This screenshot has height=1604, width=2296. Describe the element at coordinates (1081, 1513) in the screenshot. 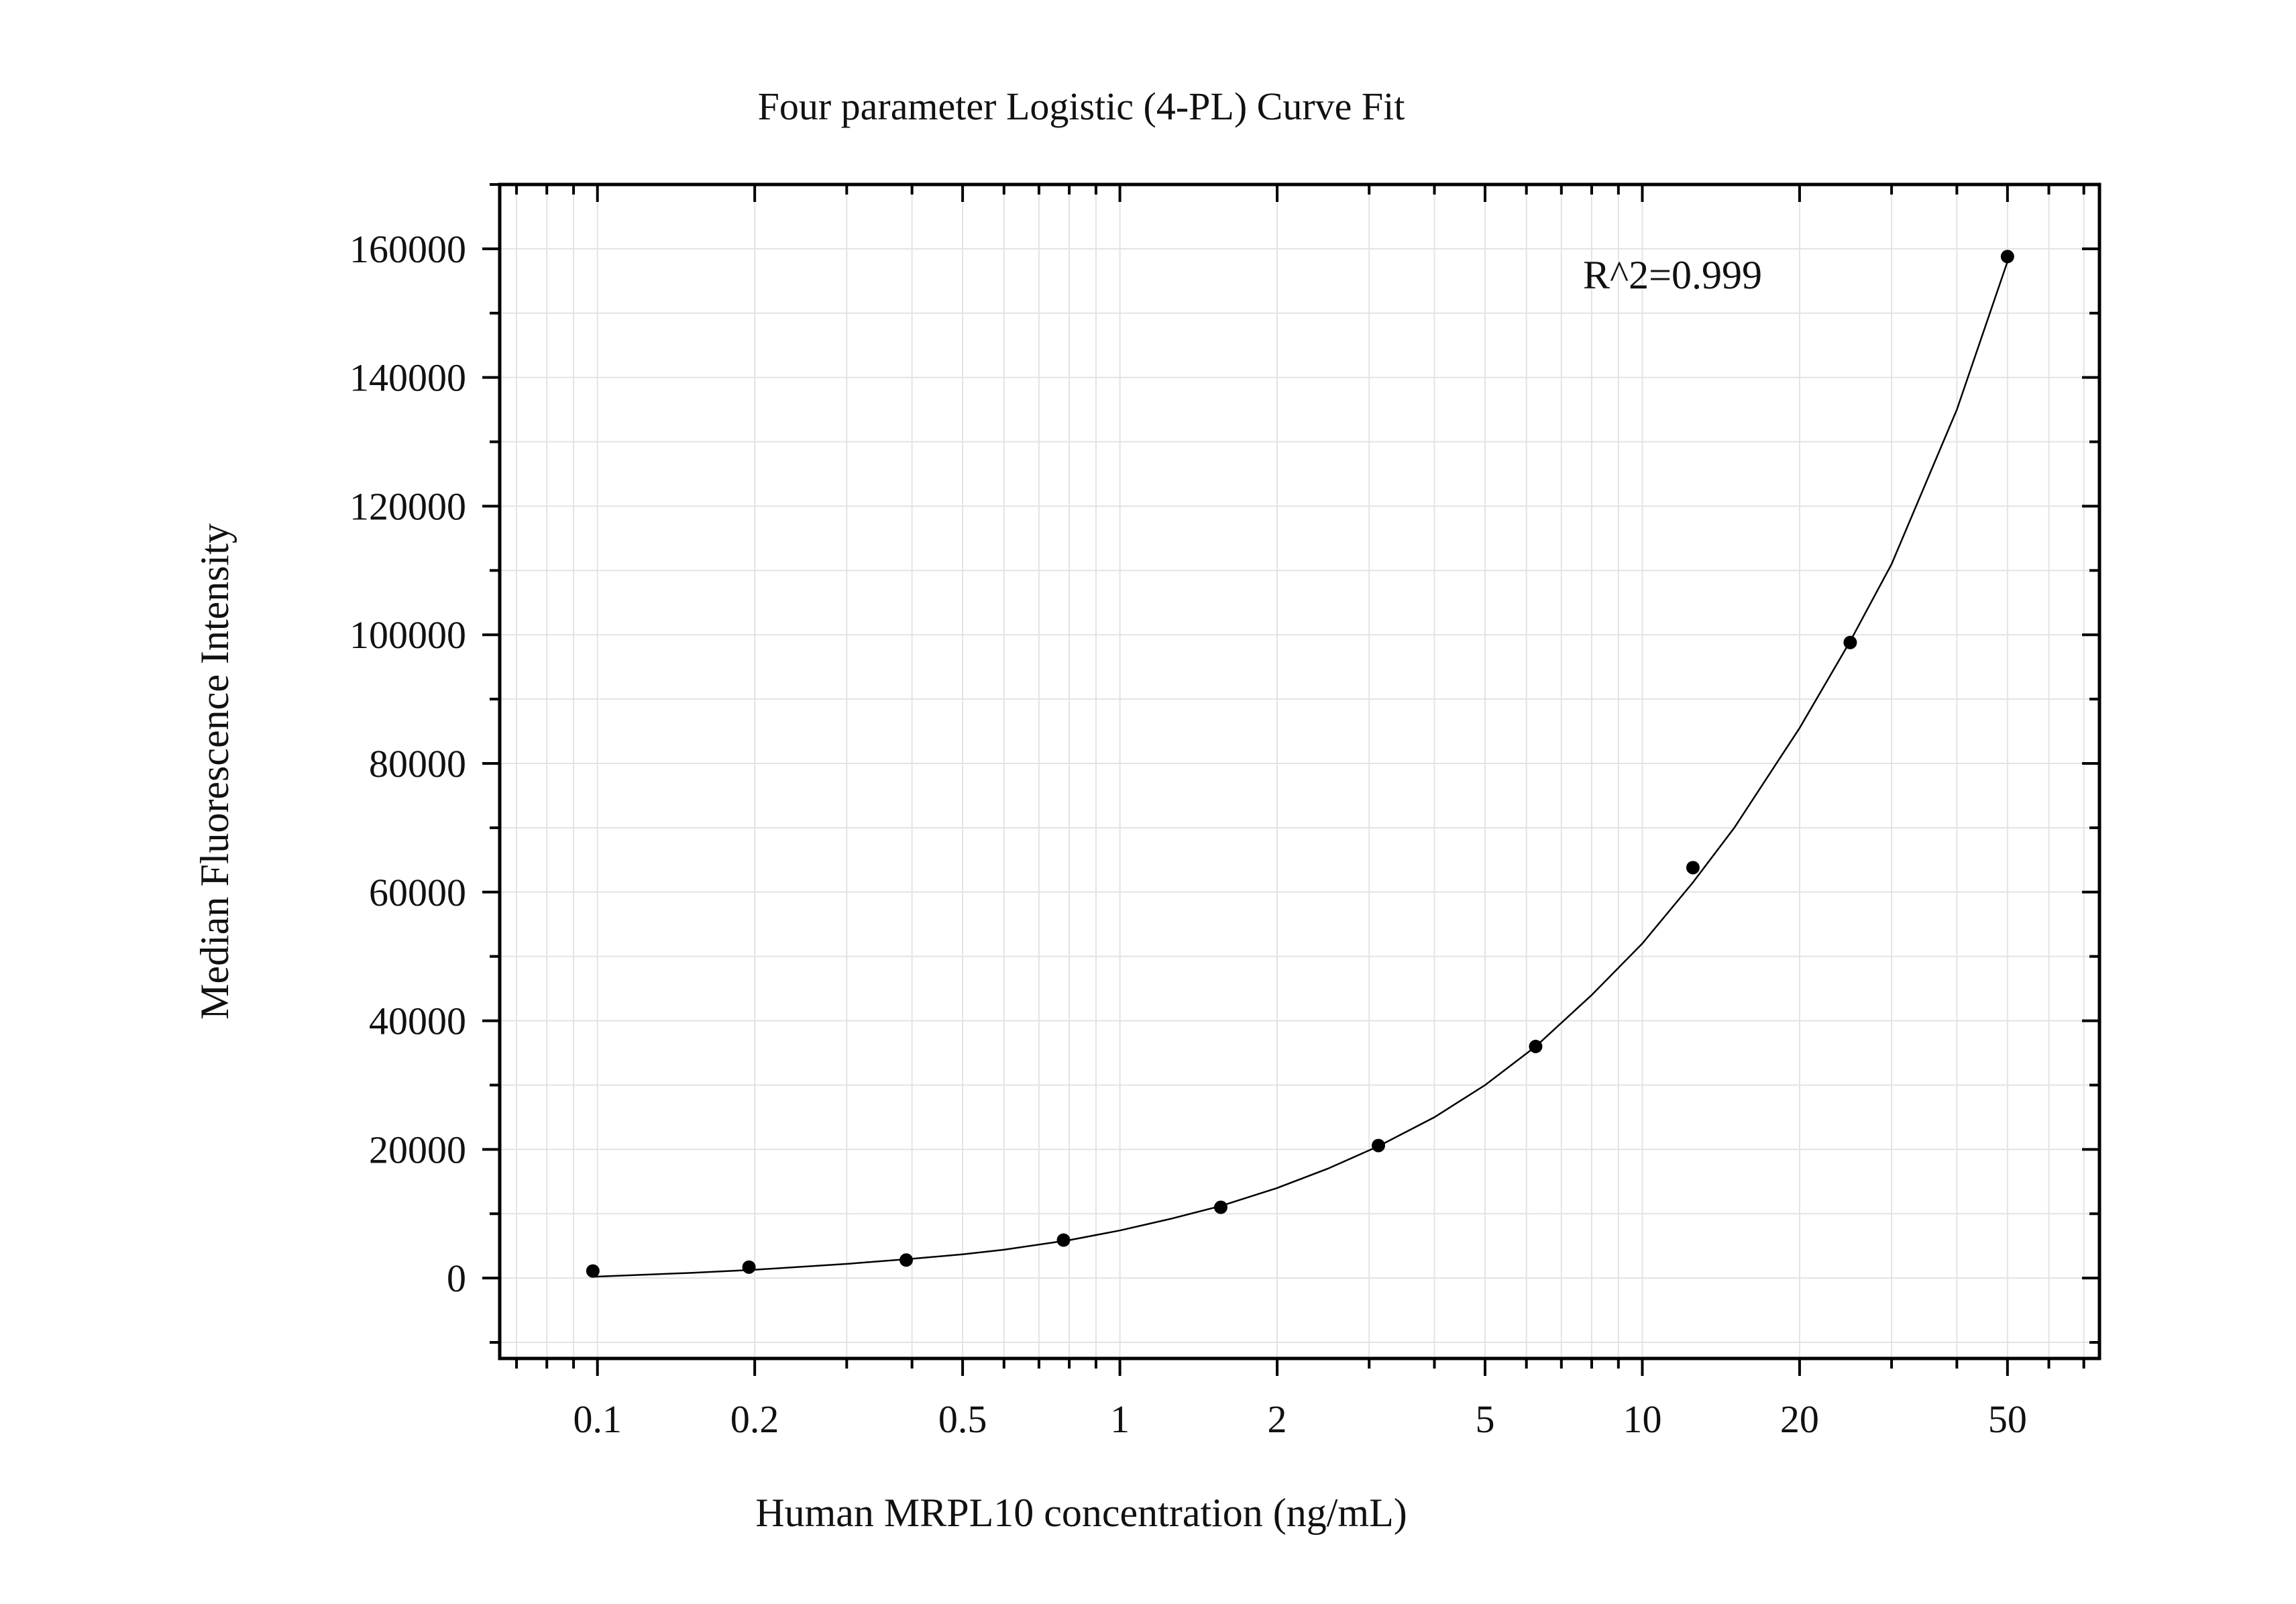

I see `x-axis-label: Human MRPL10 concentration (ng/mL)` at that location.